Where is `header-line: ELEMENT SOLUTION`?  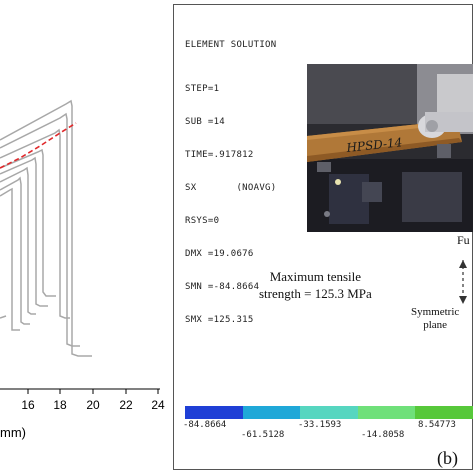
header-line: ELEMENT SOLUTION is located at coordinates (231, 45).